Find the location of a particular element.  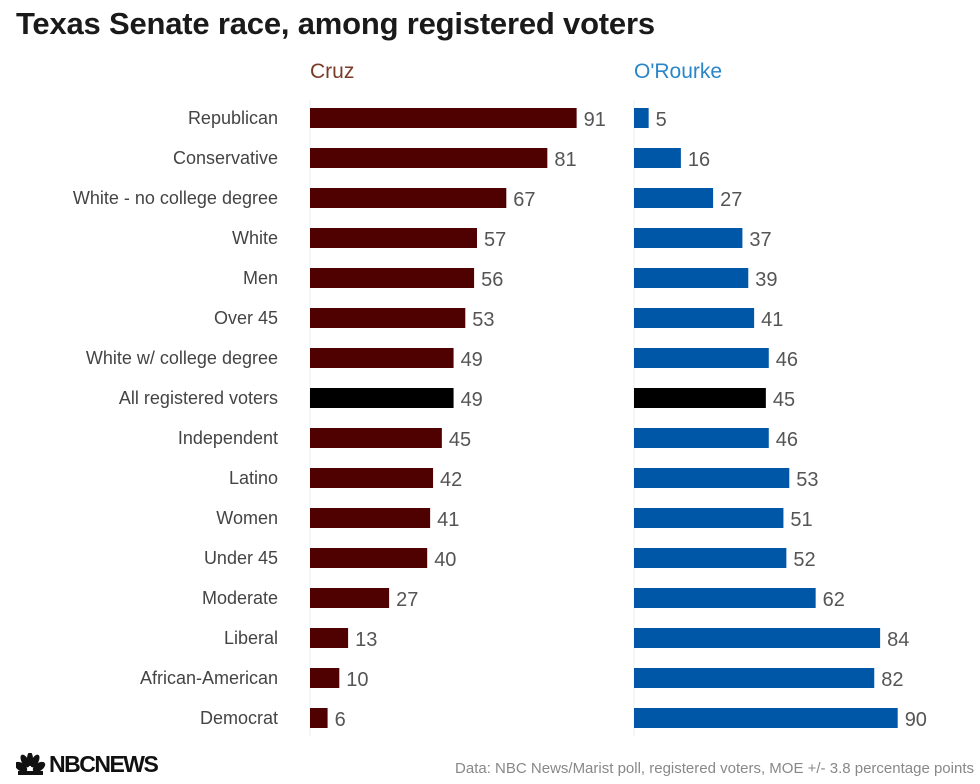

value-label-orourke: 5 is located at coordinates (661, 120).